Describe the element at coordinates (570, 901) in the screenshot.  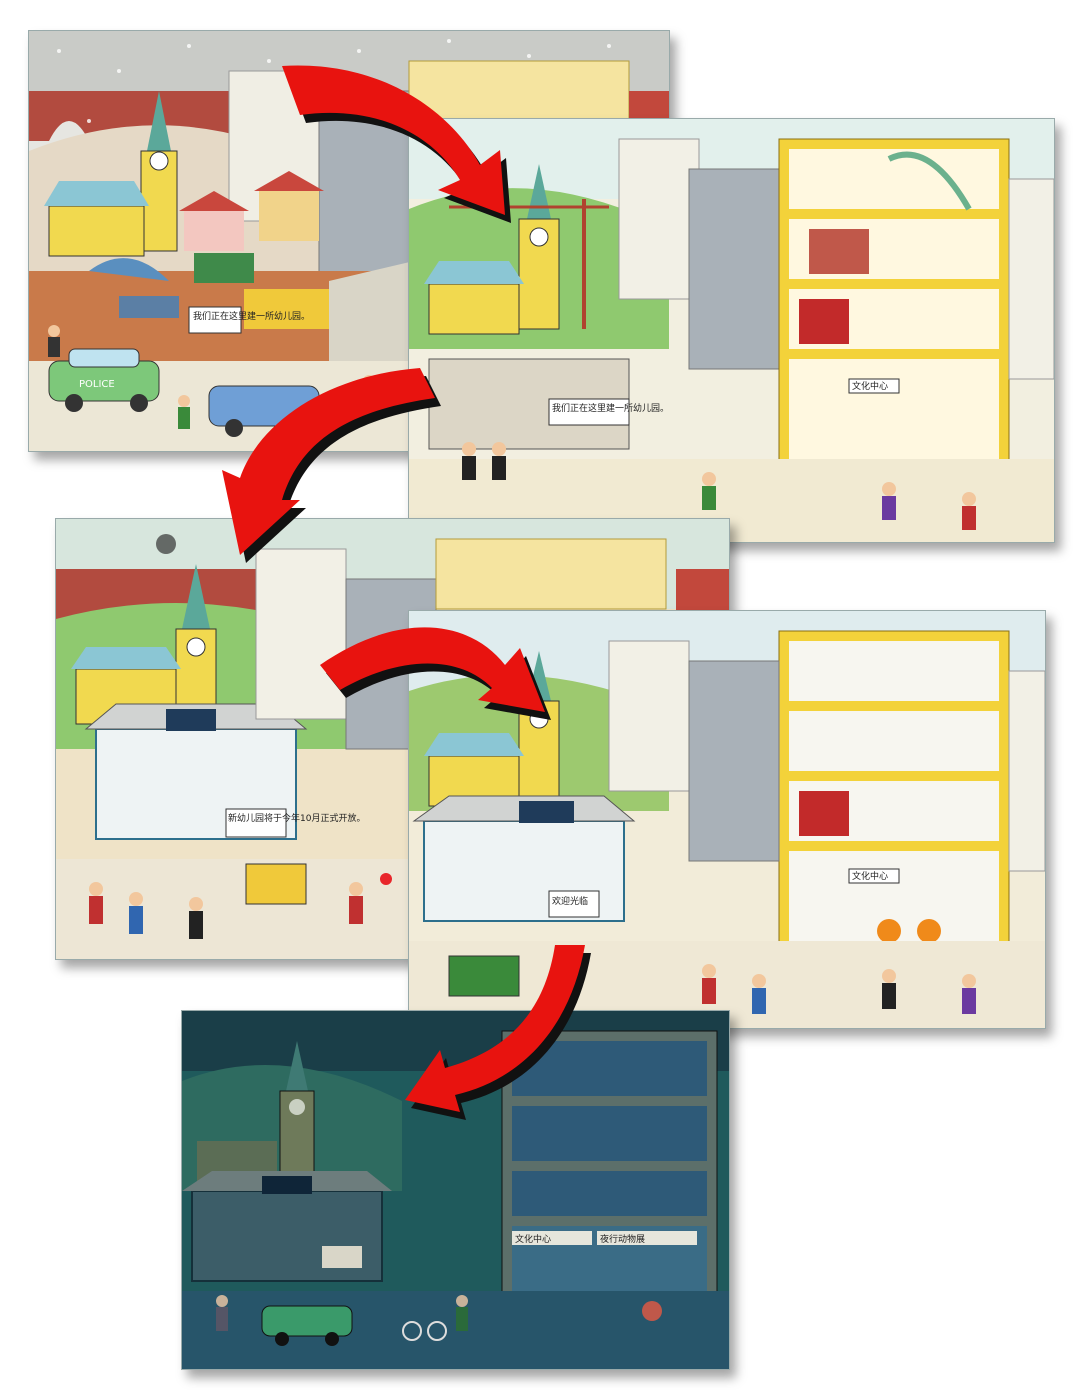
I see `panel4-sign-text: 欢迎光临` at that location.